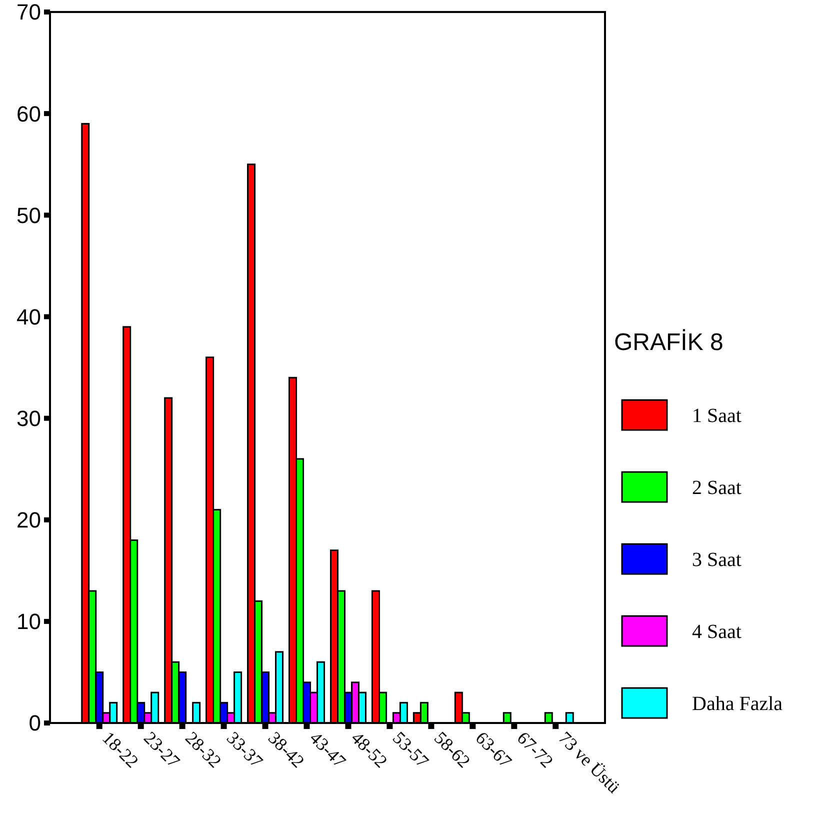  I want to click on legend-label: 3 Saat, so click(717, 560).